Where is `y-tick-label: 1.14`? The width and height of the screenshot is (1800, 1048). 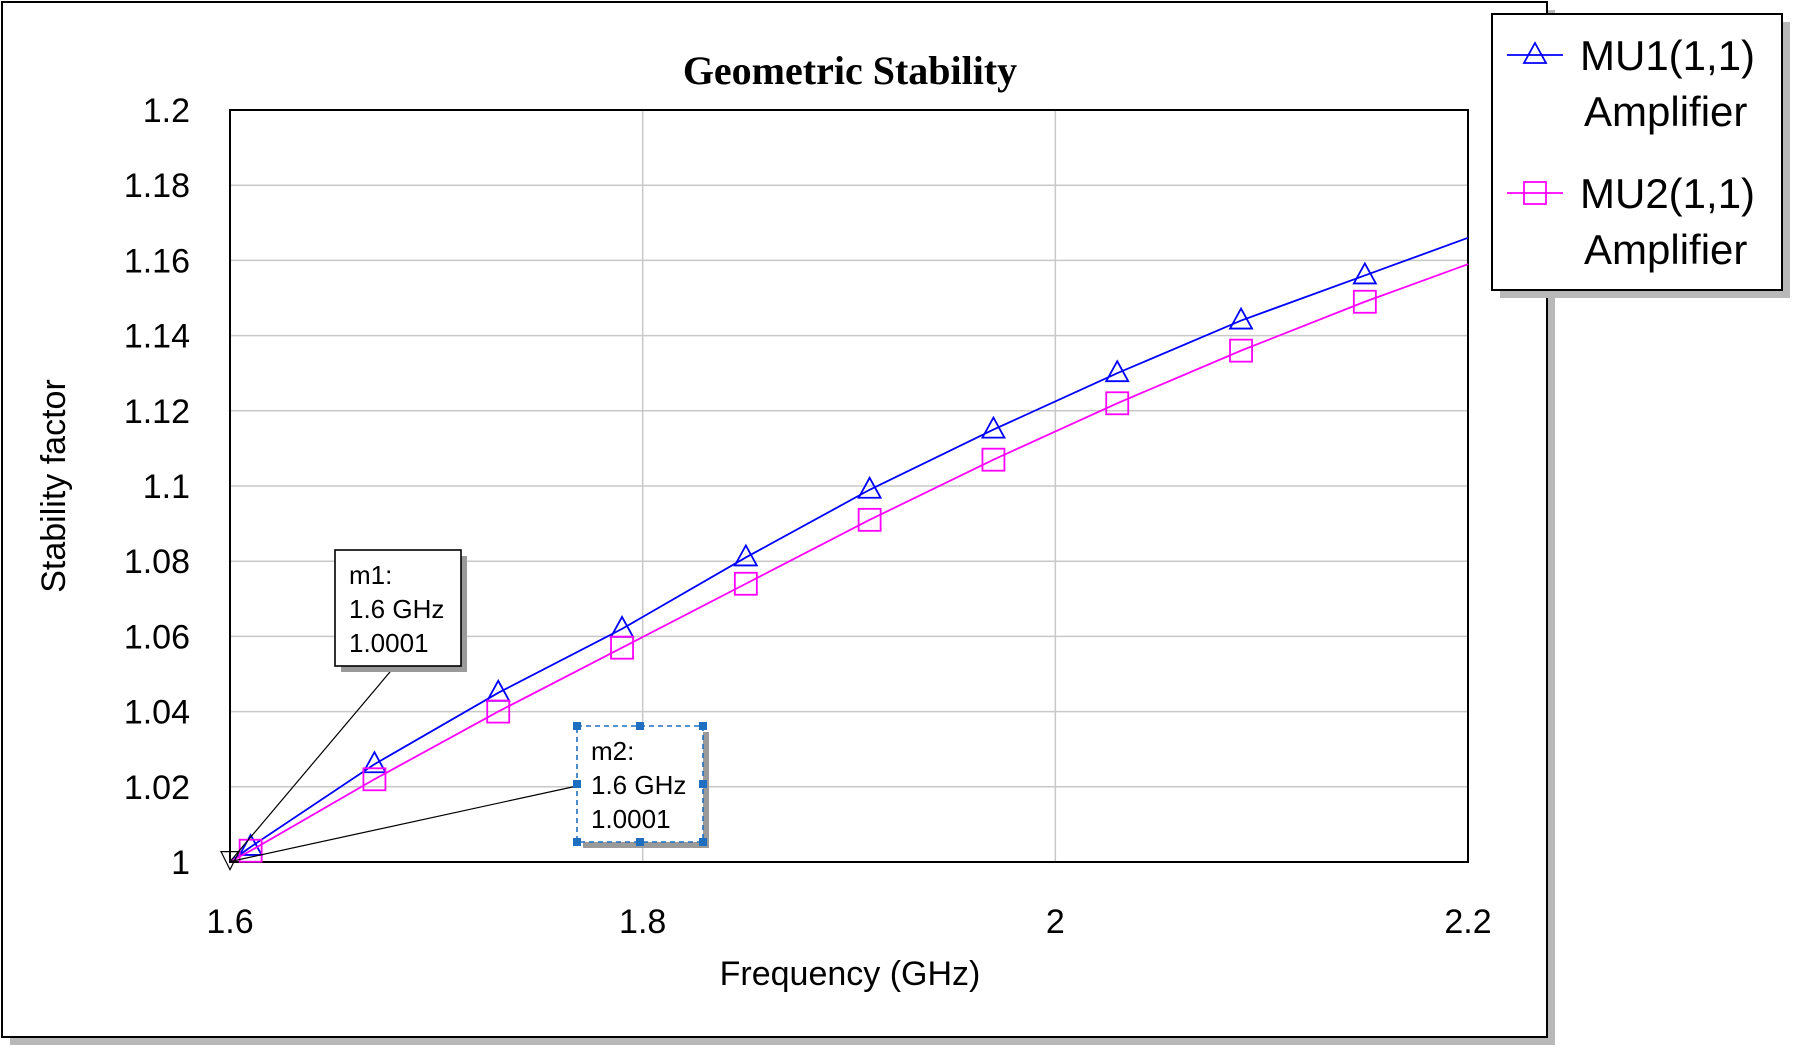 y-tick-label: 1.14 is located at coordinates (157, 337).